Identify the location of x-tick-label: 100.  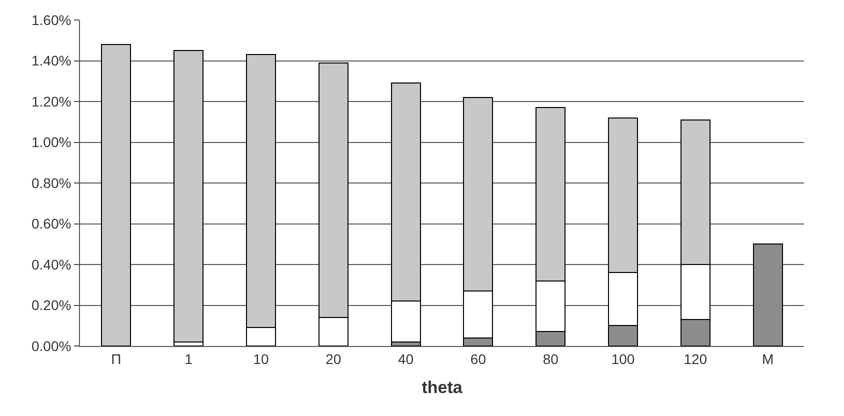
(623, 358).